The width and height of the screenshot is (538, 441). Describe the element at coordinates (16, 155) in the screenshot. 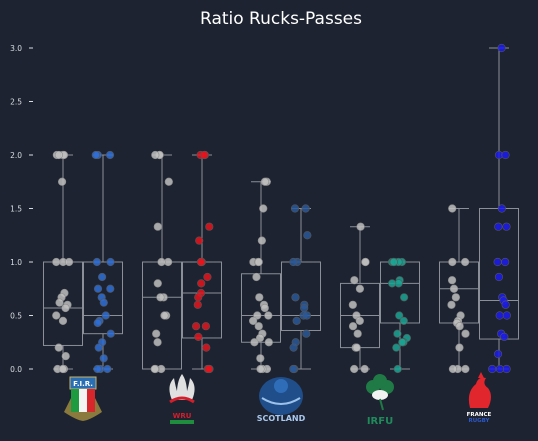

I see `y-tick-label: 2.0` at that location.